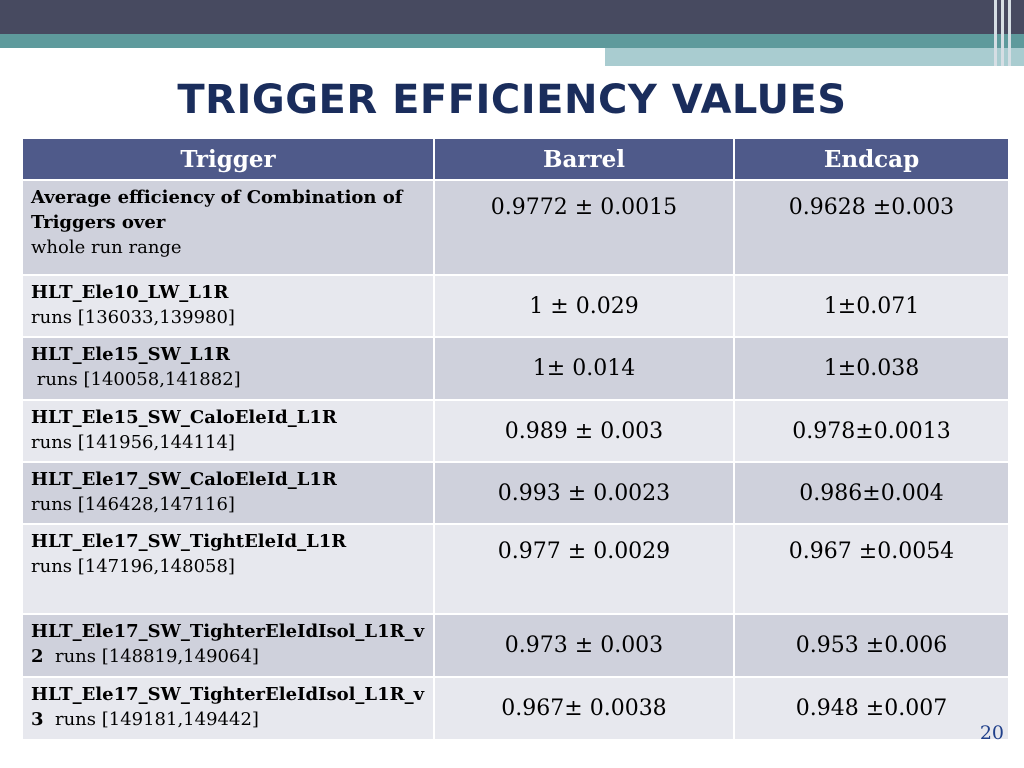 This screenshot has width=1024, height=768. What do you see at coordinates (228, 368) in the screenshot?
I see `trigger-cell: HLT_Ele15_SW_L1R runs [140058,141882]` at bounding box center [228, 368].